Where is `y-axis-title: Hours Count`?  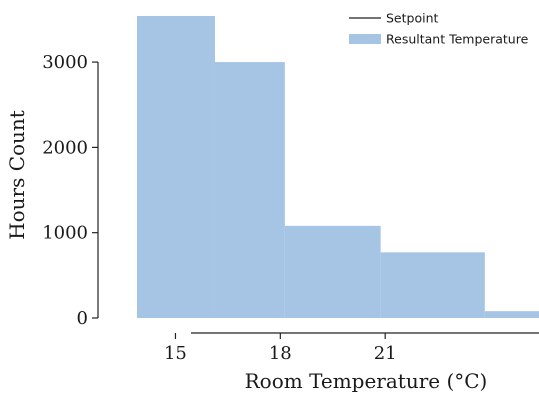
y-axis-title: Hours Count is located at coordinates (17, 175).